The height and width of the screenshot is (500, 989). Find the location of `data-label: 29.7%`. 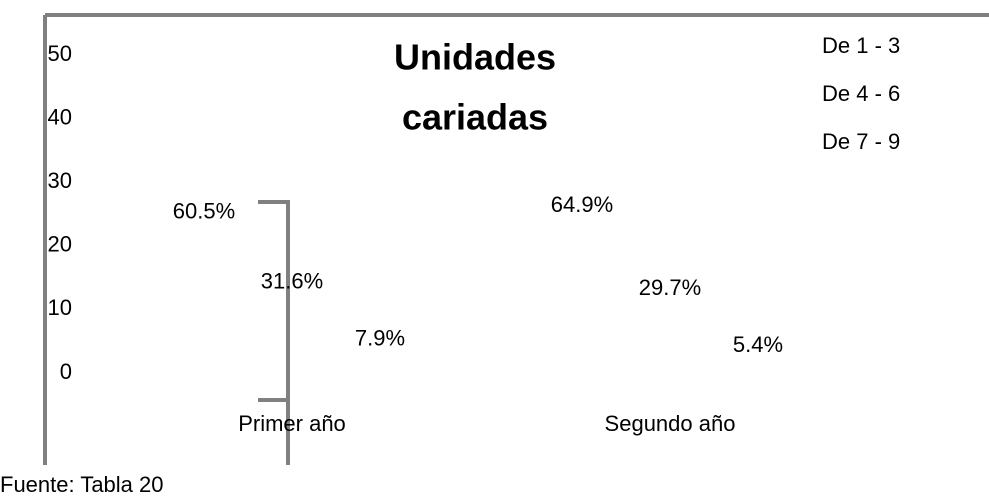

data-label: 29.7% is located at coordinates (670, 287).